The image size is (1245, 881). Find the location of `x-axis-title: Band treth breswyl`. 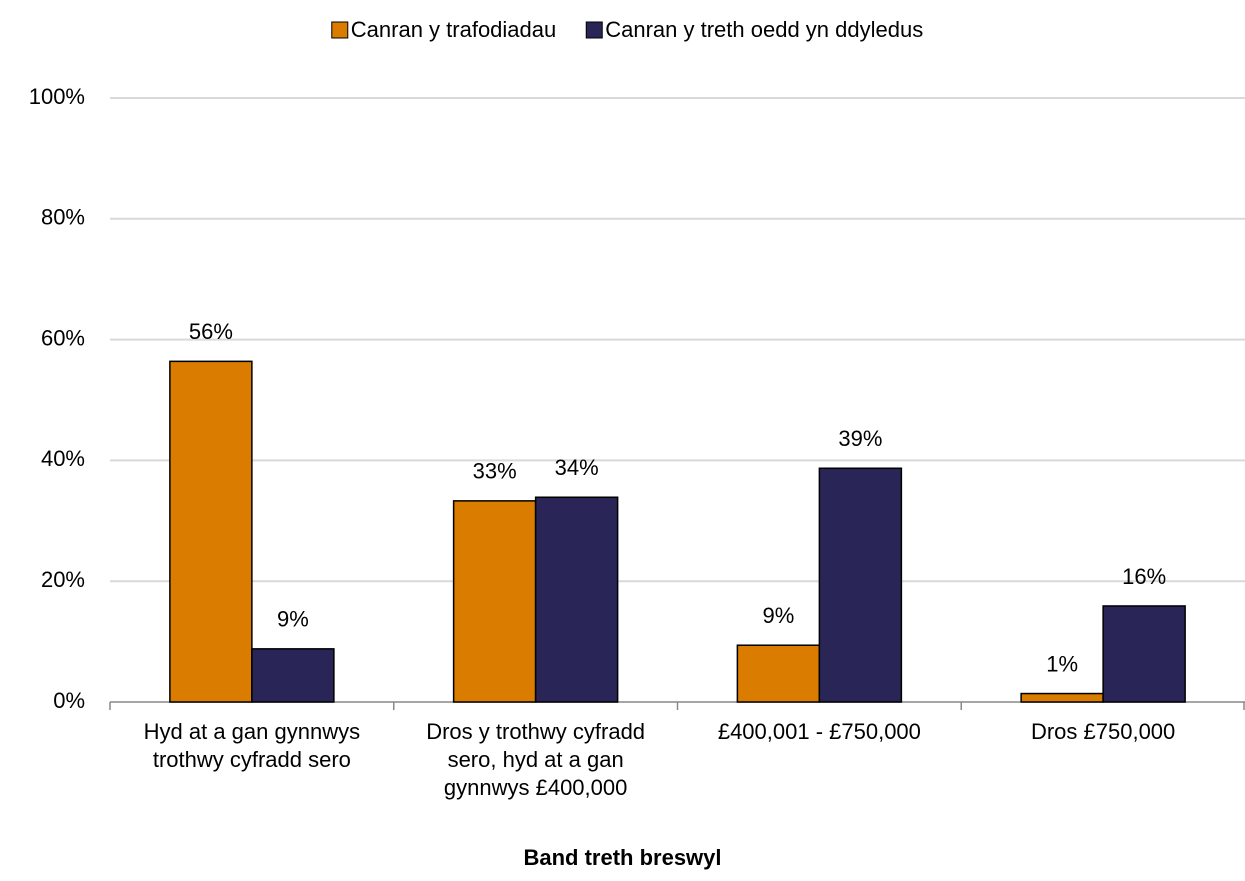

x-axis-title: Band treth breswyl is located at coordinates (622, 857).